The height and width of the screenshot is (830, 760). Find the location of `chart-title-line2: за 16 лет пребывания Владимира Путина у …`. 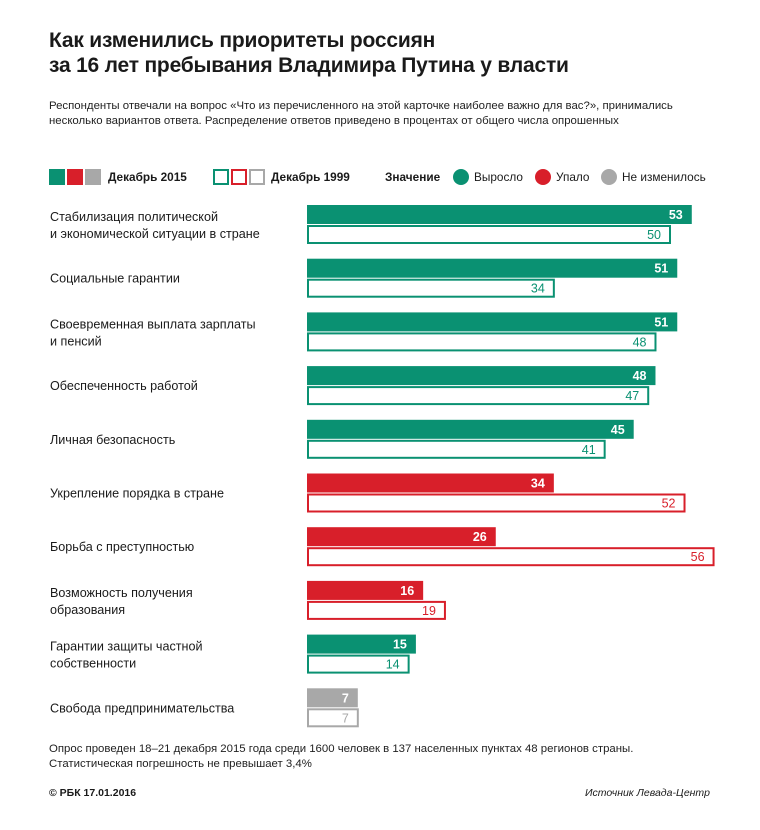

chart-title-line2: за 16 лет пребывания Владимира Путина у … is located at coordinates (309, 65).